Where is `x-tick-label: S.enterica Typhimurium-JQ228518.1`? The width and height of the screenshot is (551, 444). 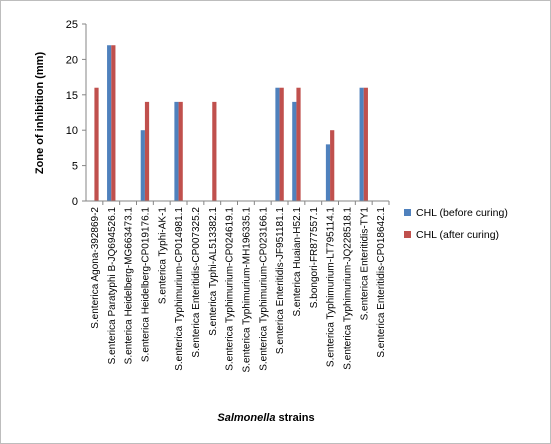
x-tick-label: S.enterica Typhimurium-JQ228518.1 is located at coordinates (347, 288).